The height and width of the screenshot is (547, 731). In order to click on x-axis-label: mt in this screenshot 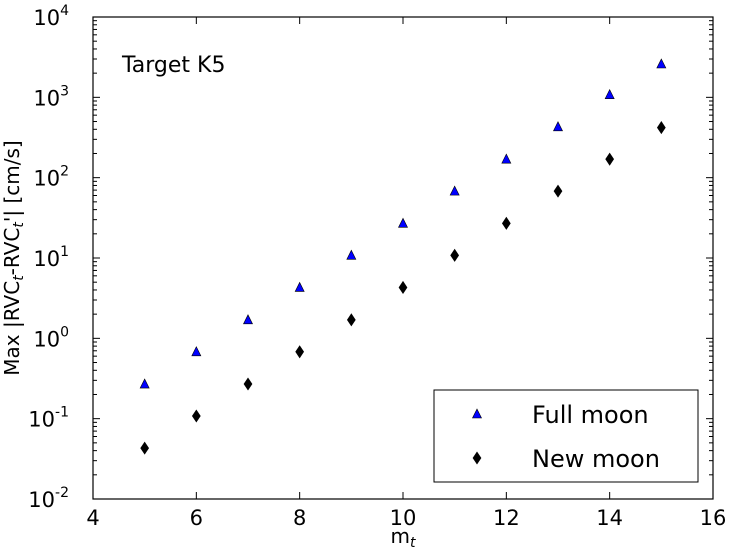, I will do `click(403, 535)`.